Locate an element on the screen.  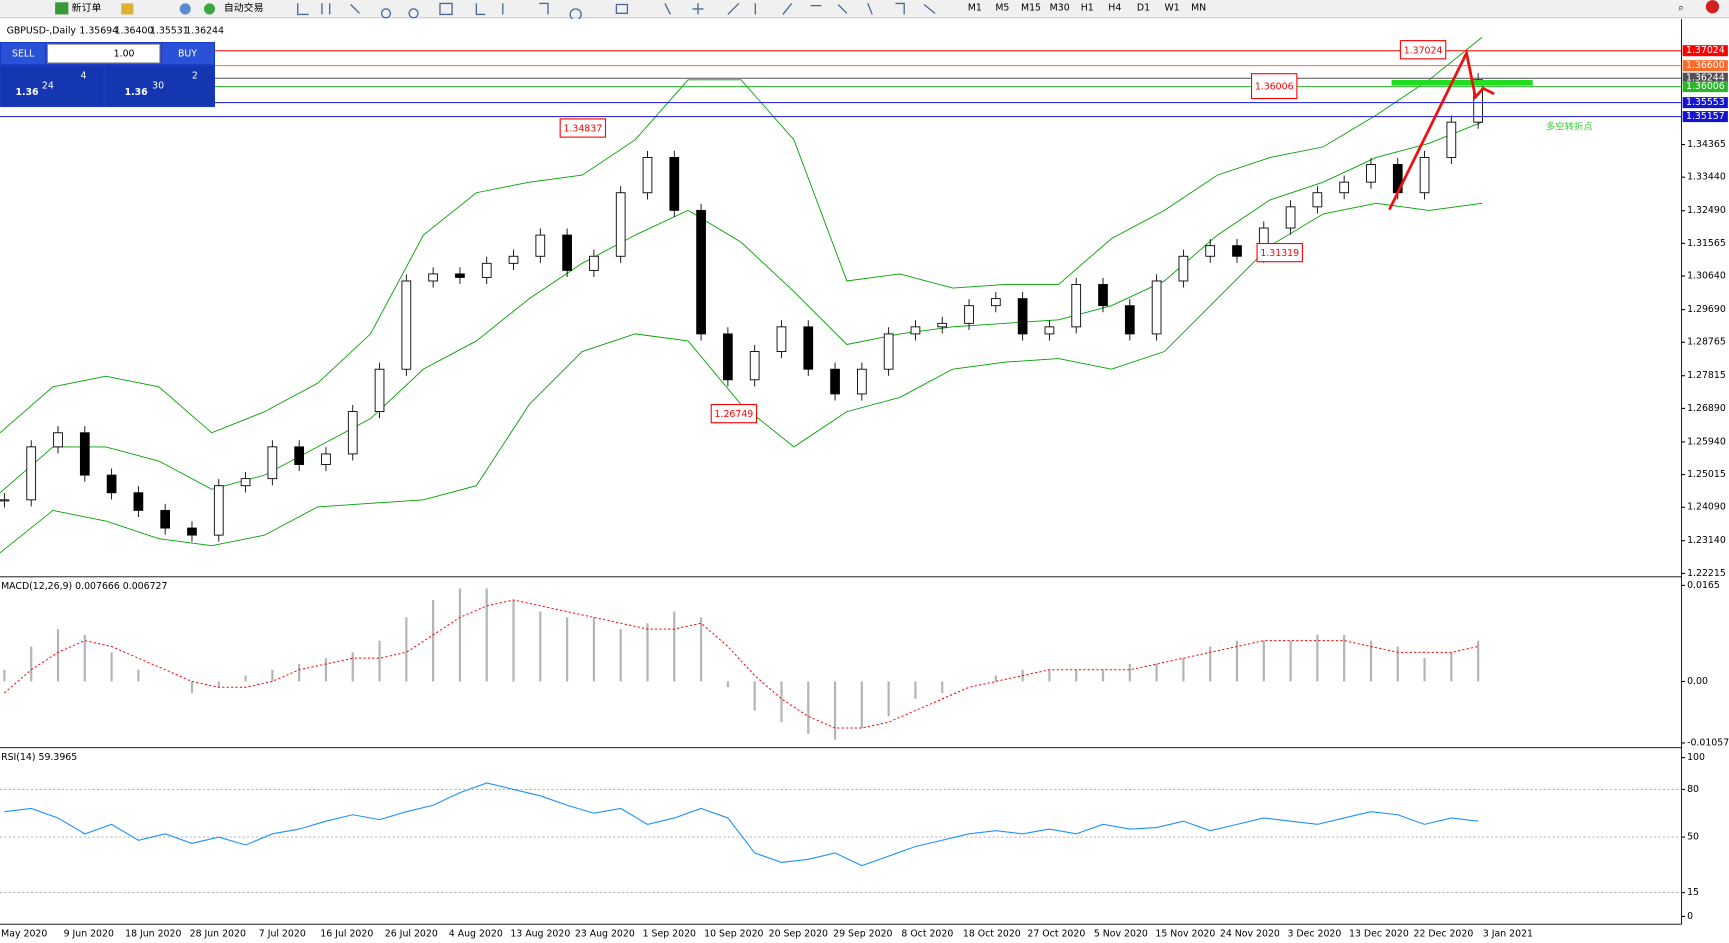
x-tick-label: 13 Aug 2020 is located at coordinates (540, 934).